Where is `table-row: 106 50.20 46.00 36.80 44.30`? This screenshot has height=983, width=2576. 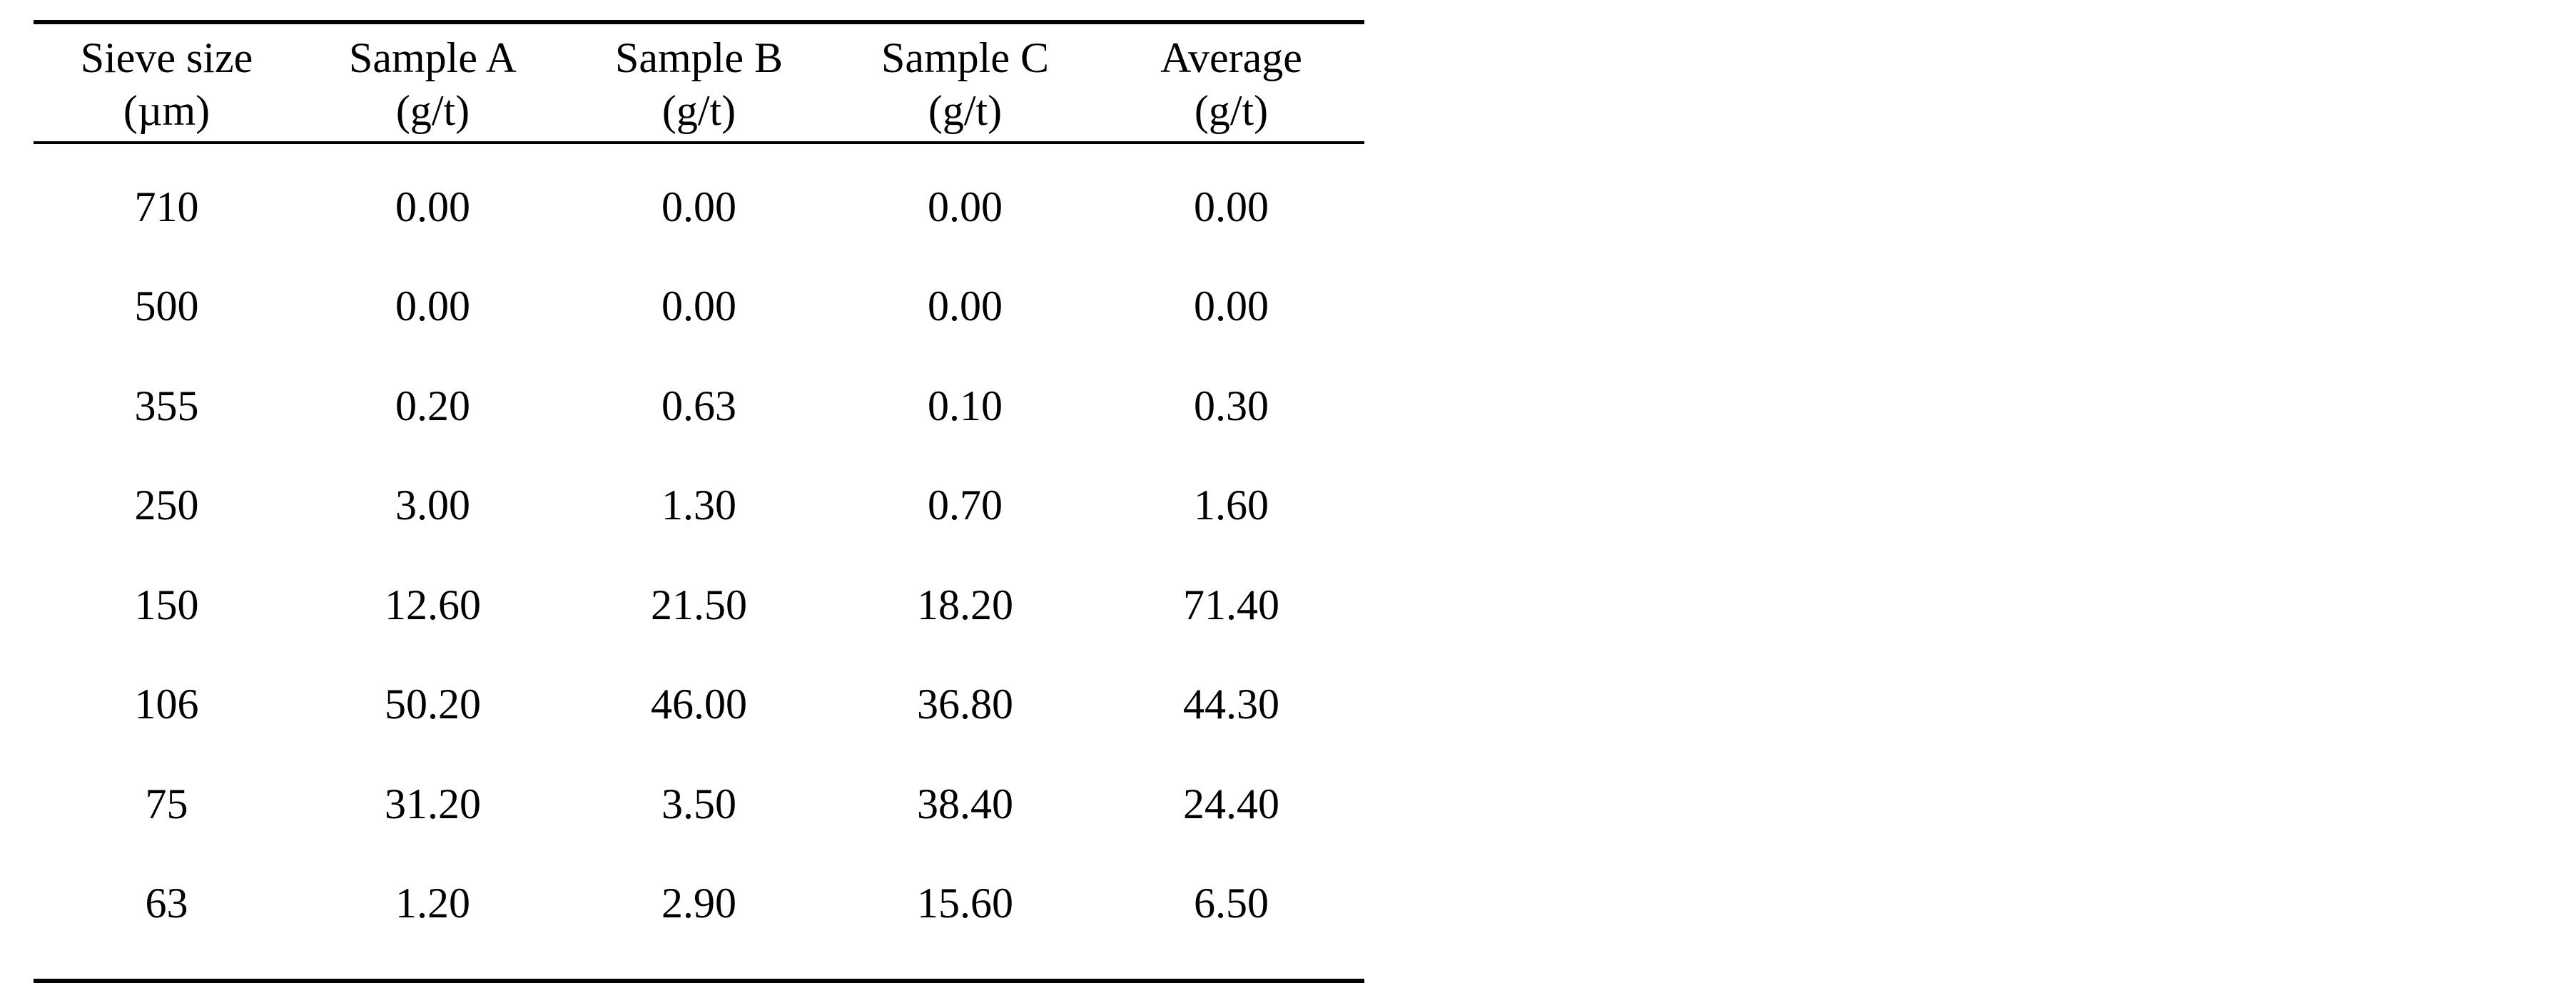
table-row: 106 50.20 46.00 36.80 44.30 is located at coordinates (699, 705).